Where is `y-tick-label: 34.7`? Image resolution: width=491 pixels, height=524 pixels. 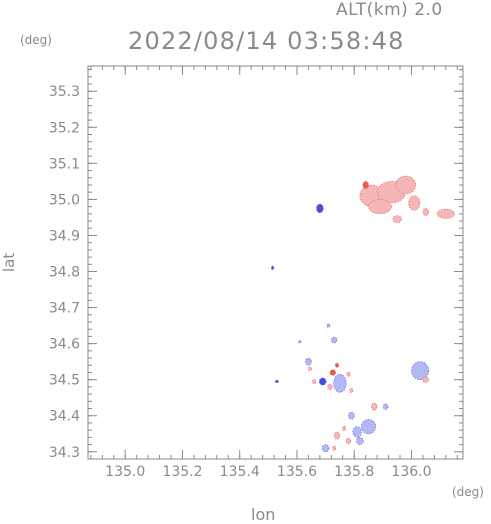
y-tick-label: 34.7 is located at coordinates (64, 309).